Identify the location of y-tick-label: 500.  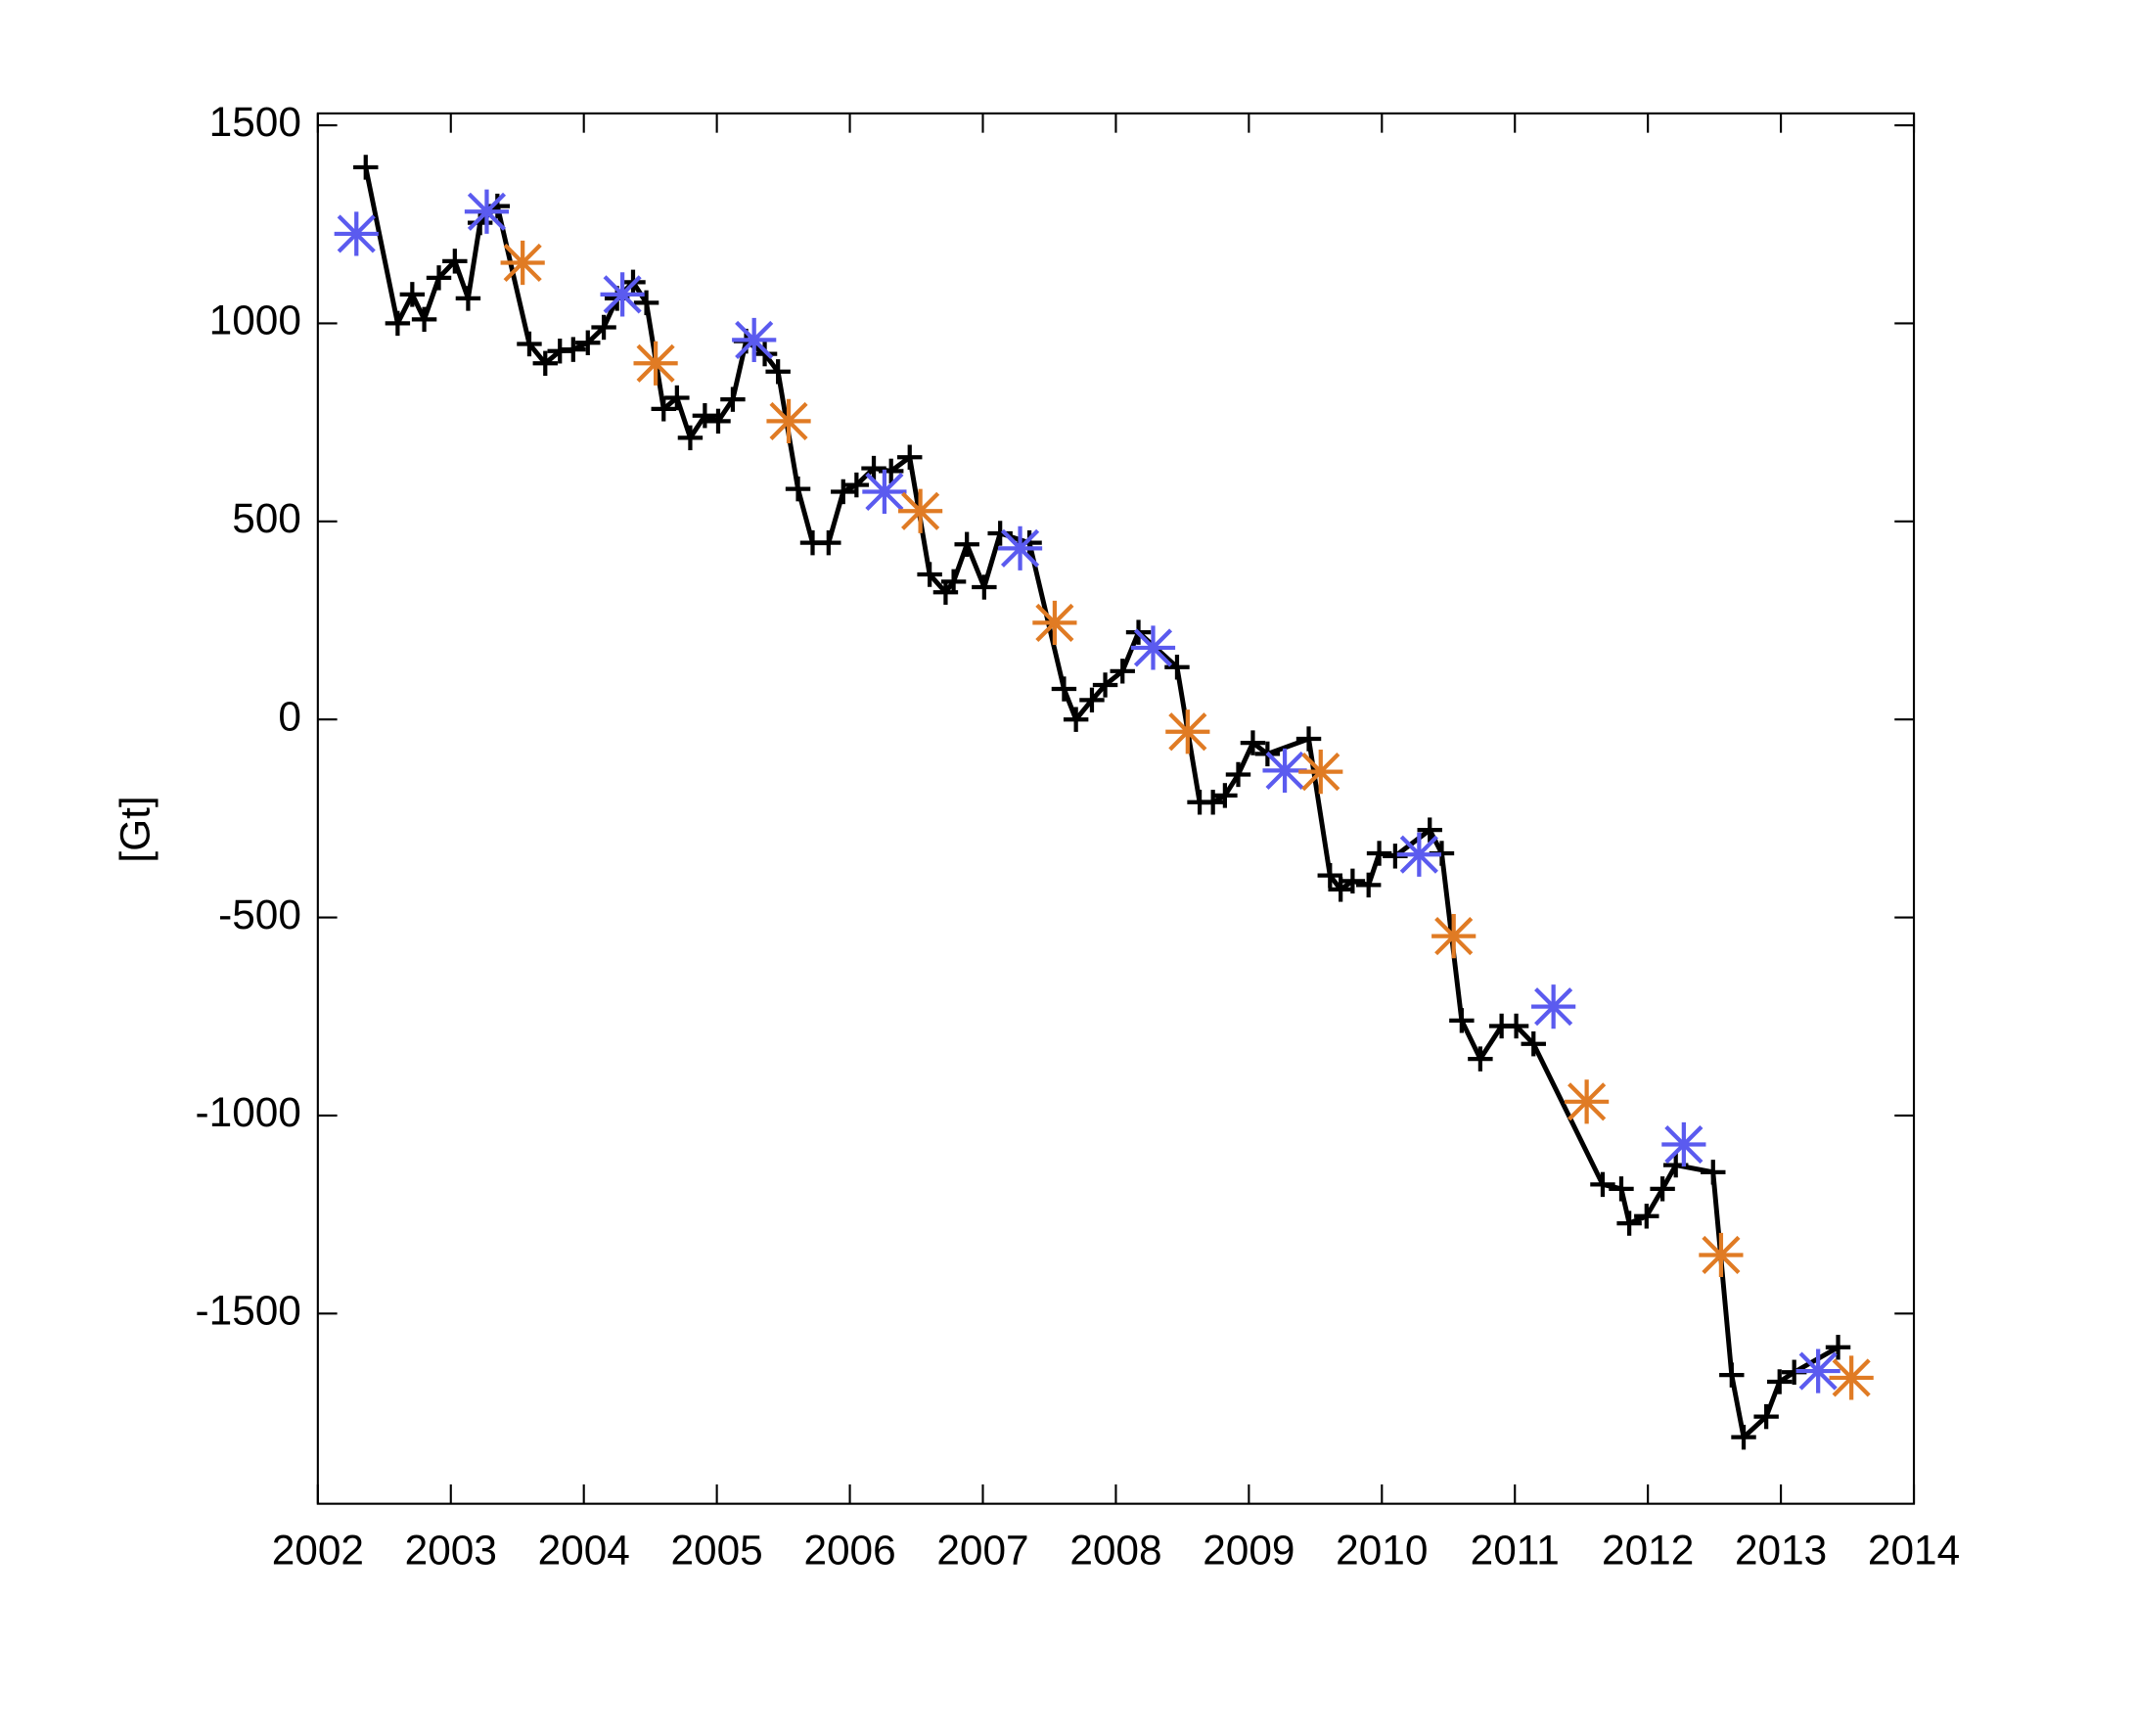
(266, 518).